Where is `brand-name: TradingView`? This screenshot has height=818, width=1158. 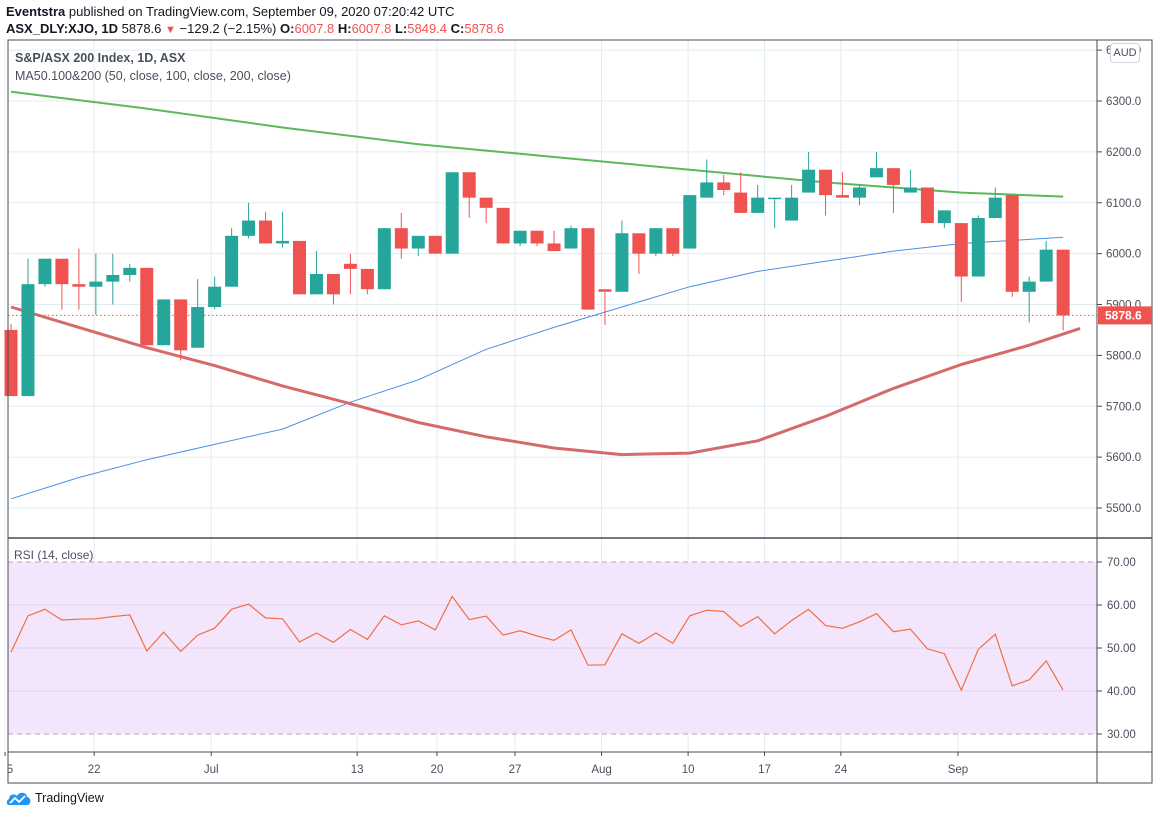
brand-name: TradingView is located at coordinates (69, 798).